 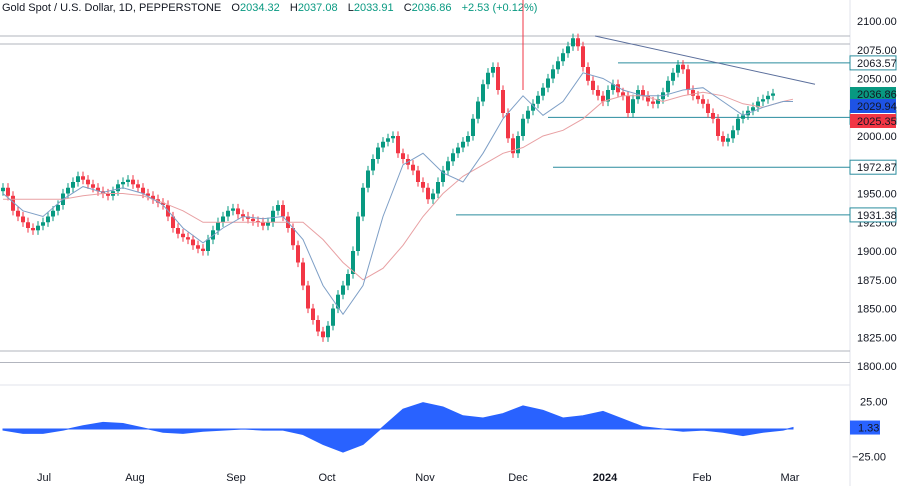 What do you see at coordinates (877, 64) in the screenshot?
I see `level-price-tag-label: 2063.57` at bounding box center [877, 64].